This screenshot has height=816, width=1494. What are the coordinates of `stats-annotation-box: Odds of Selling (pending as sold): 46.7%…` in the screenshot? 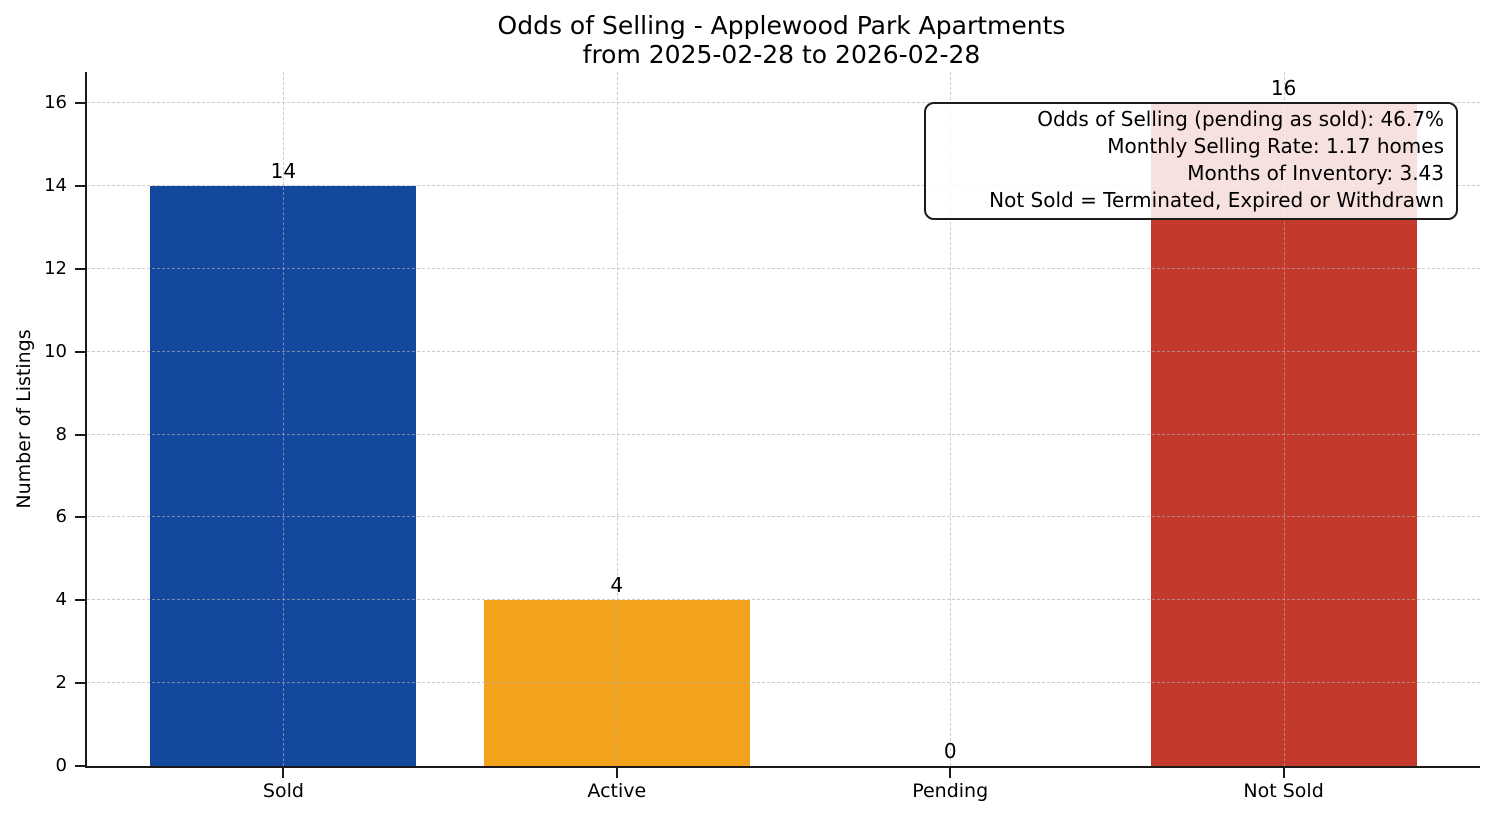 It's located at (1191, 161).